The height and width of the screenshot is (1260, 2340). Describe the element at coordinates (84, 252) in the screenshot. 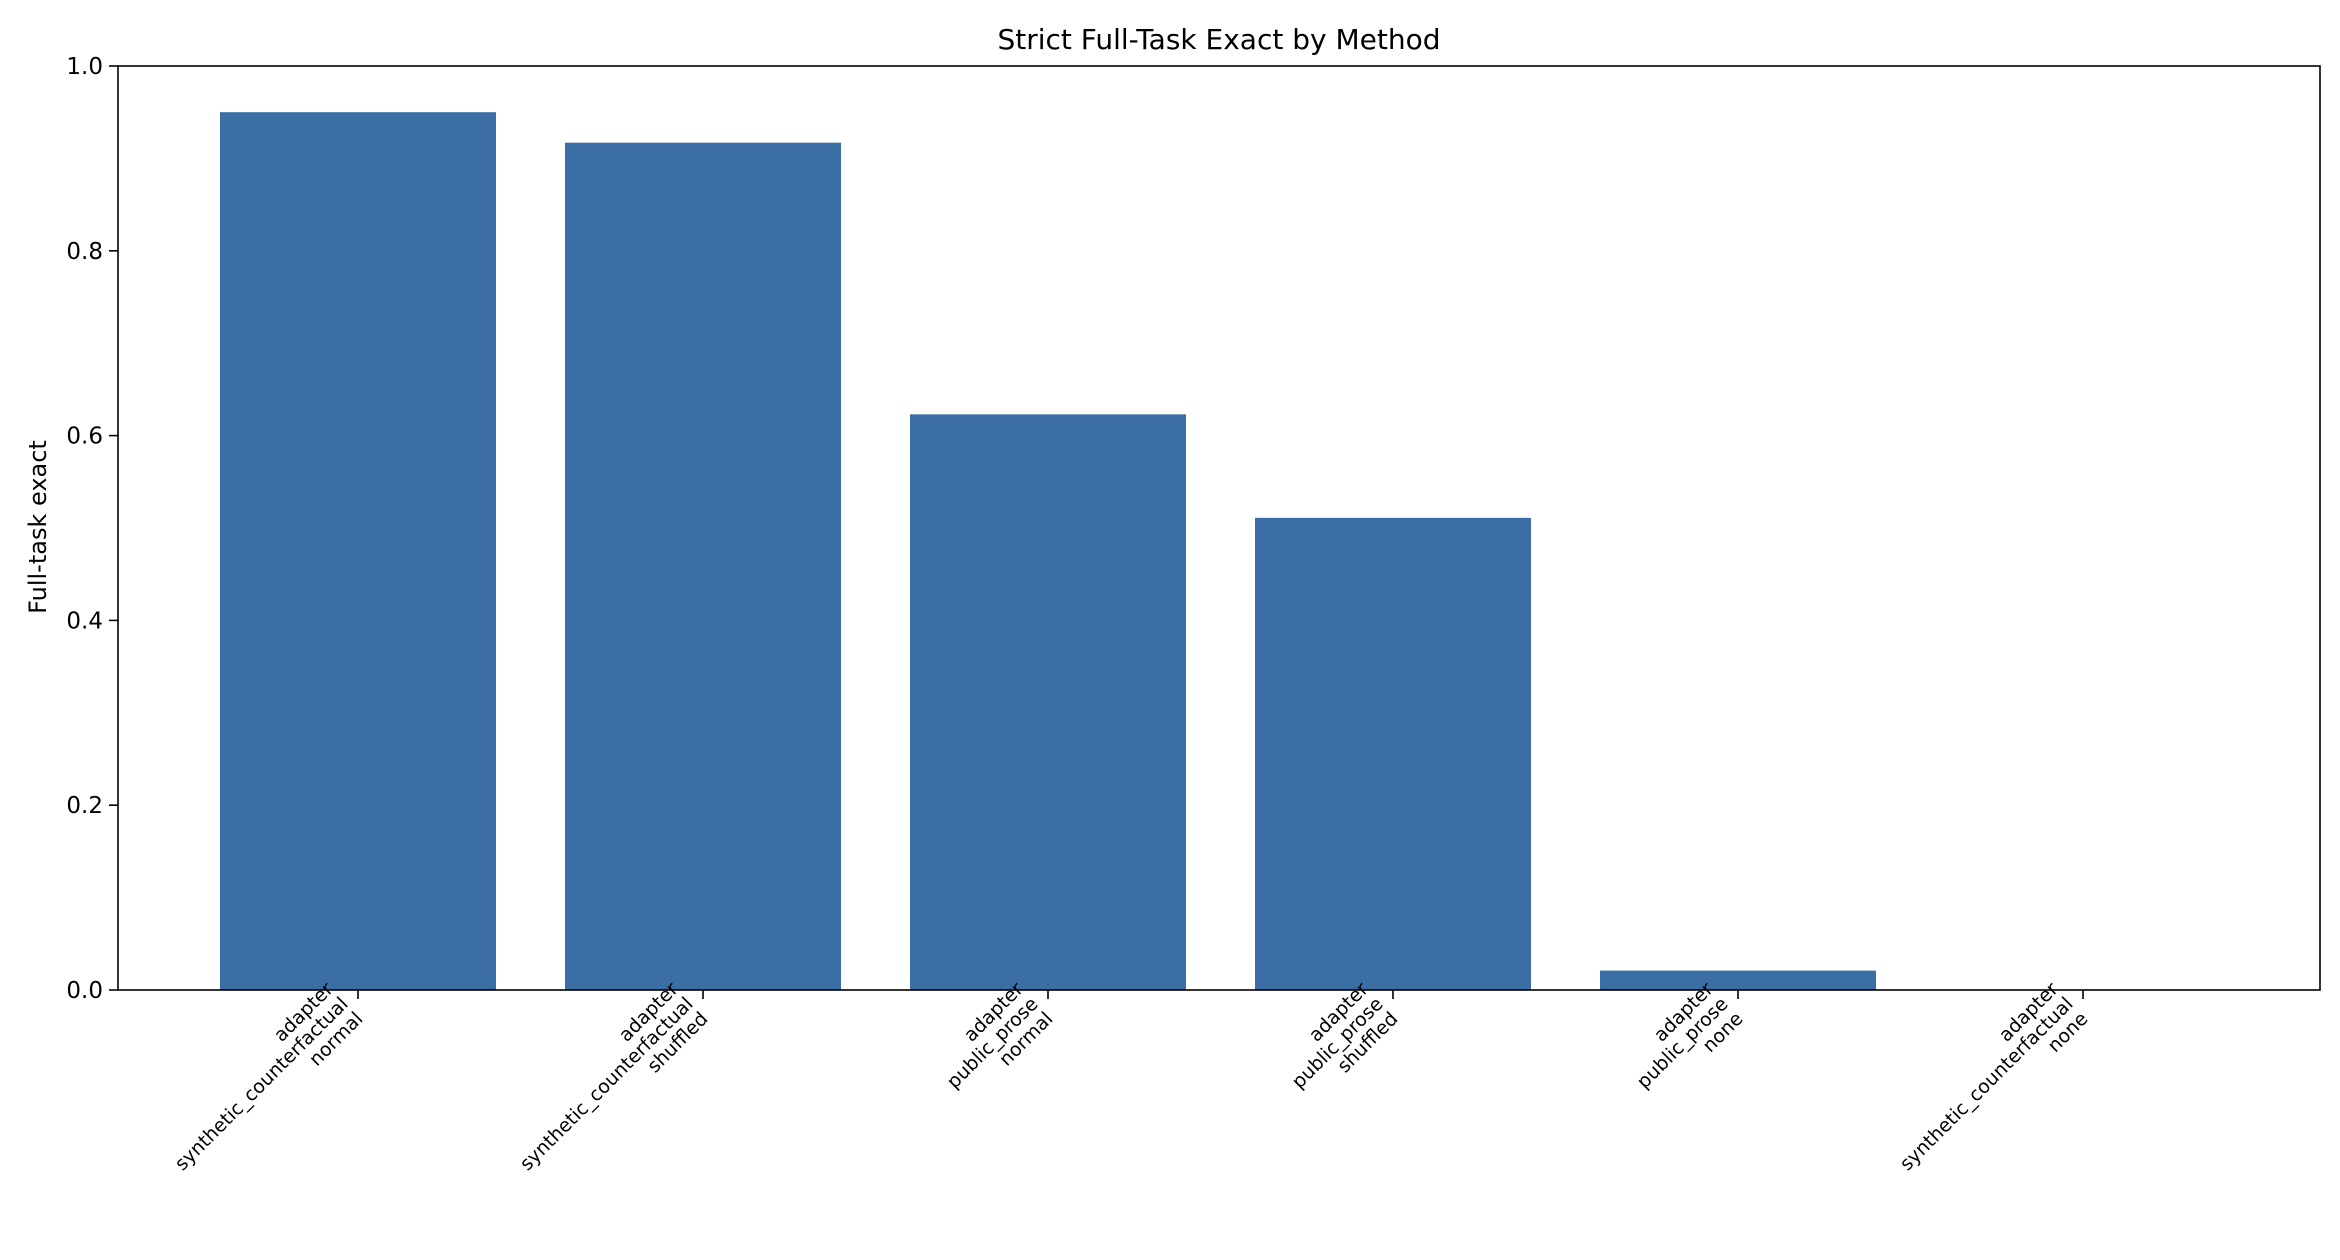

I see `y-tick-label: 0.8` at that location.